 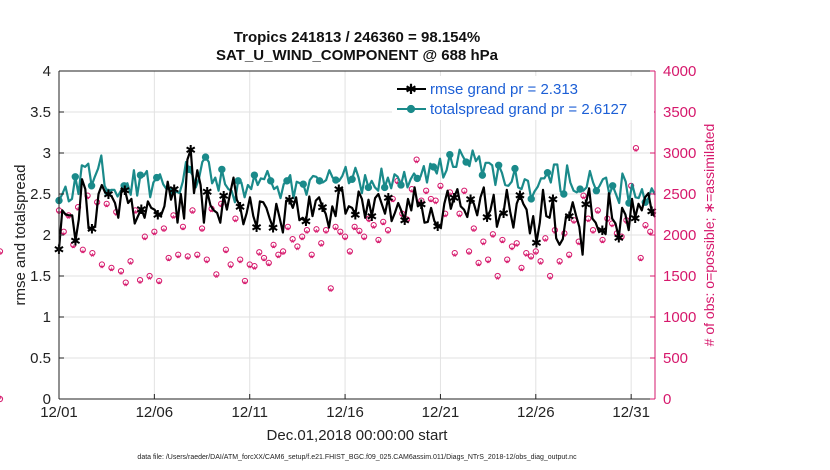 I want to click on right-tick-label: 1500, so click(x=679, y=276).